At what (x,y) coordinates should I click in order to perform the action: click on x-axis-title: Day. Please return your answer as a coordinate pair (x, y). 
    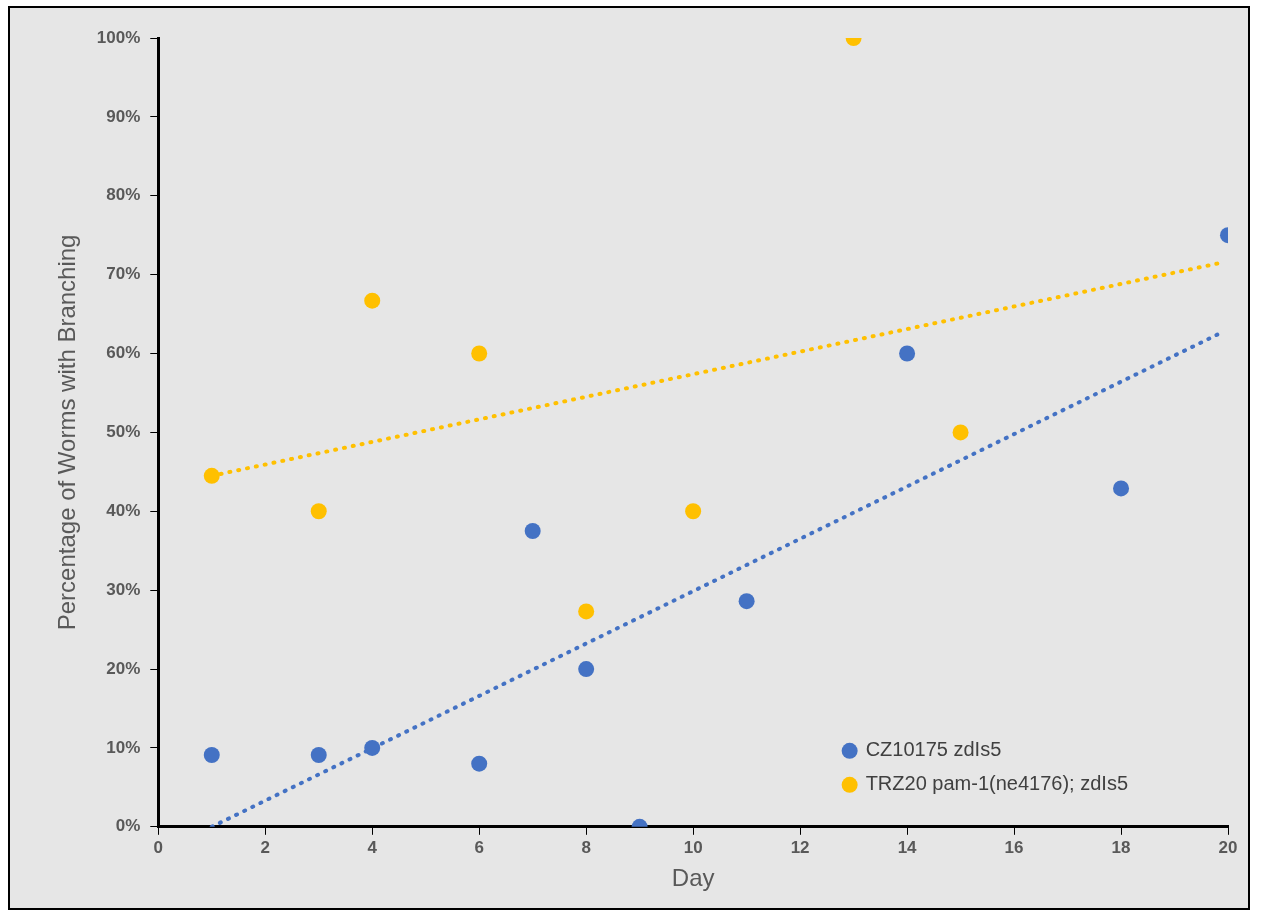
    Looking at the image, I should click on (693, 878).